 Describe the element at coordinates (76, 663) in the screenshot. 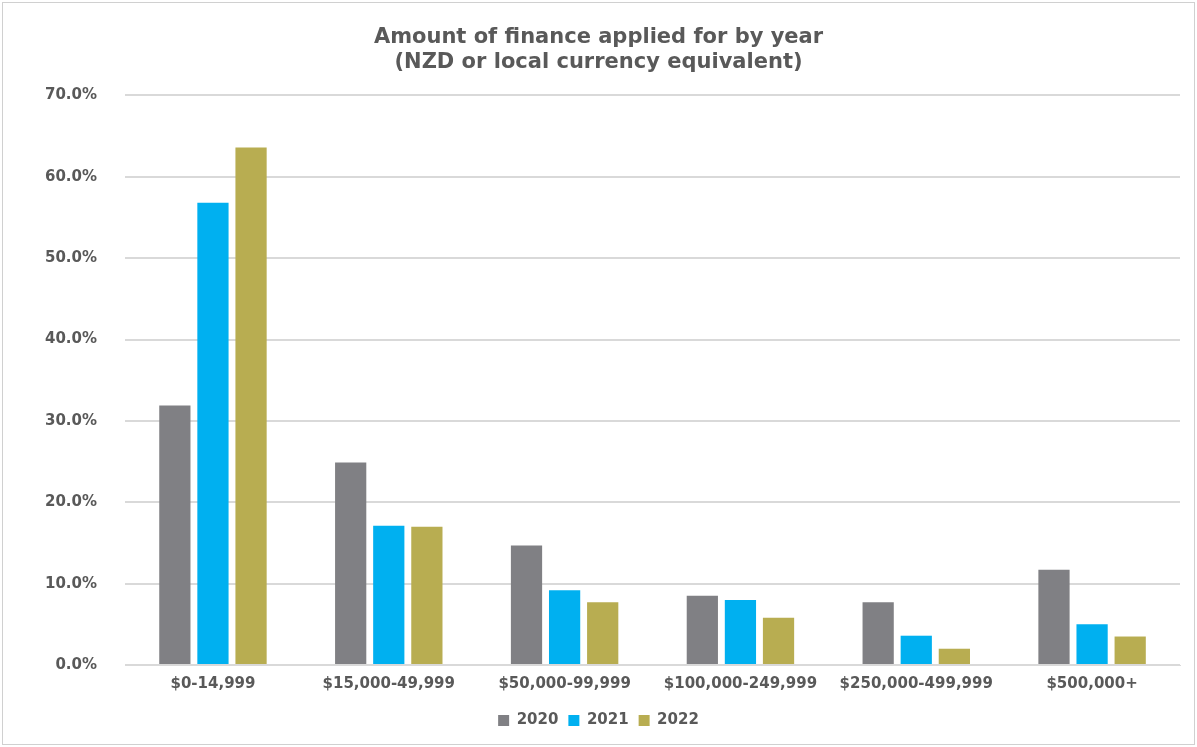

I see `y-tick-label: 0.0%` at that location.